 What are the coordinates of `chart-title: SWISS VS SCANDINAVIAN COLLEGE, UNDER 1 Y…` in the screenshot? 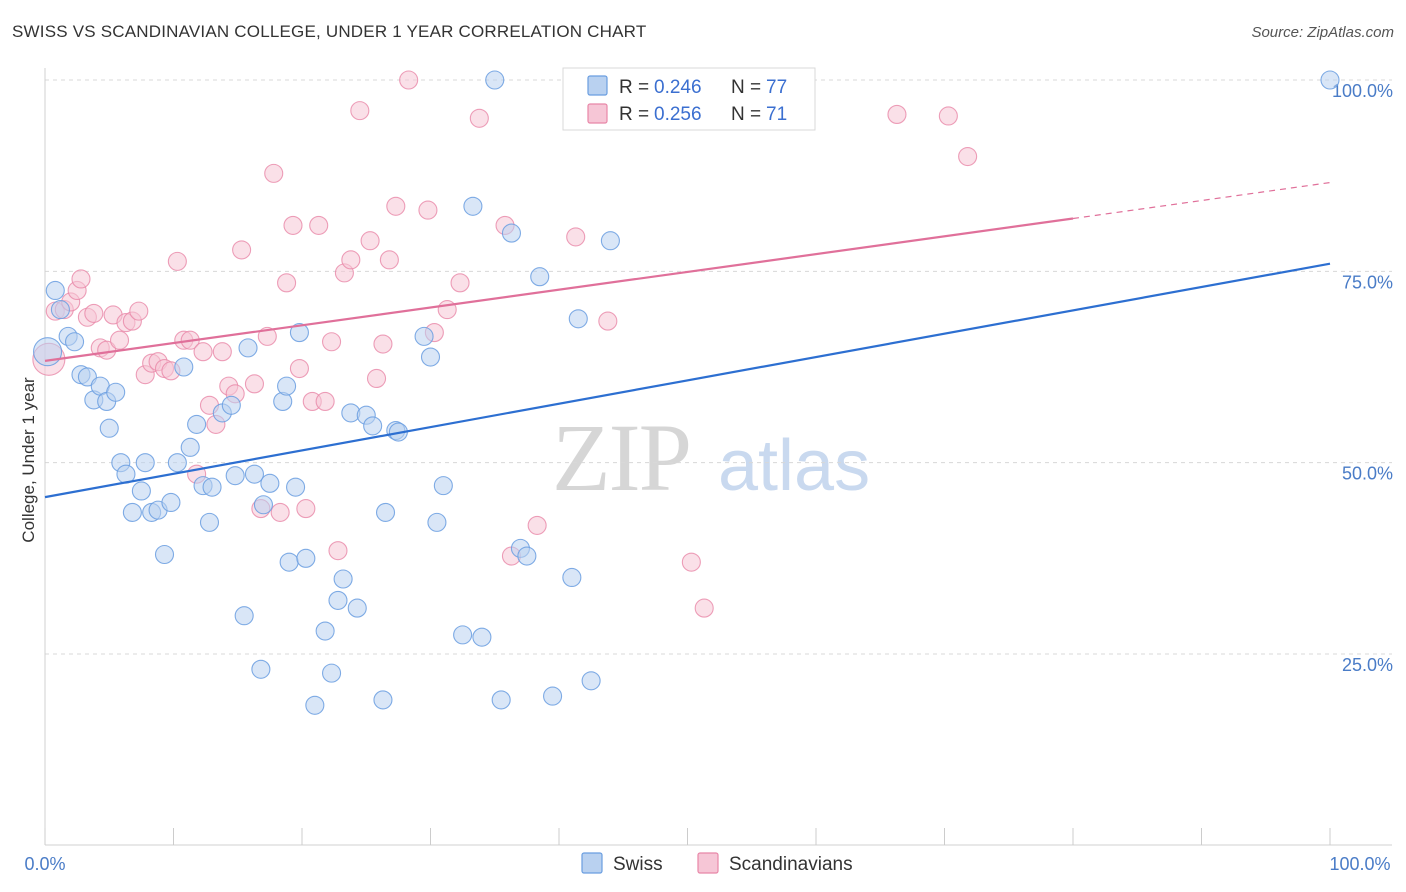 It's located at (329, 31).